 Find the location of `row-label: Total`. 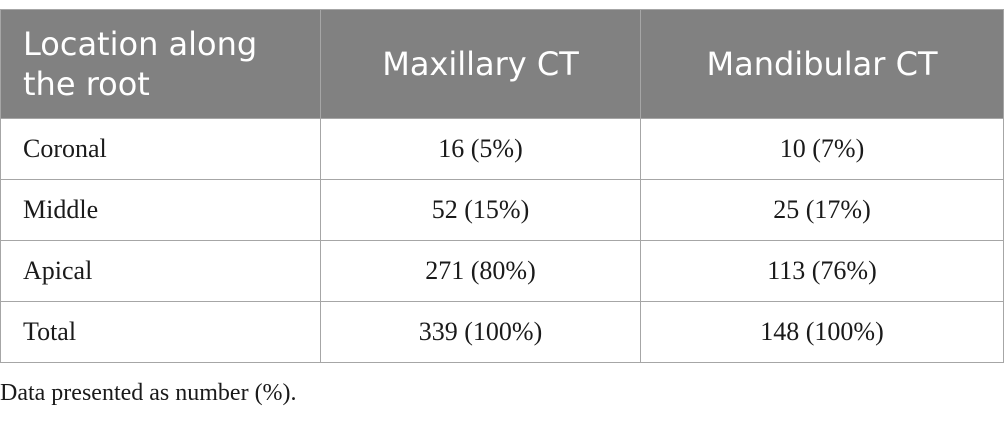

row-label: Total is located at coordinates (160, 332).